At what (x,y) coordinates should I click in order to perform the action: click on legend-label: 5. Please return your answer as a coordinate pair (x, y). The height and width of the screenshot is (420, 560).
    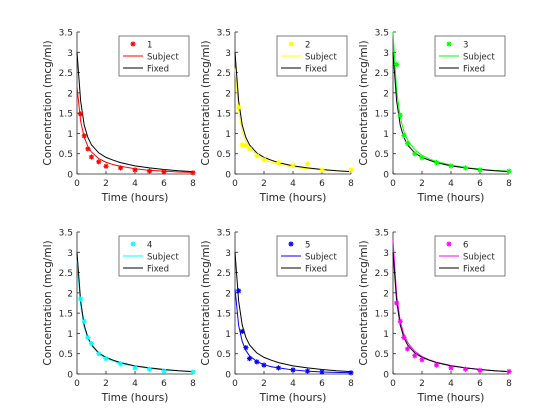
    Looking at the image, I should click on (307, 246).